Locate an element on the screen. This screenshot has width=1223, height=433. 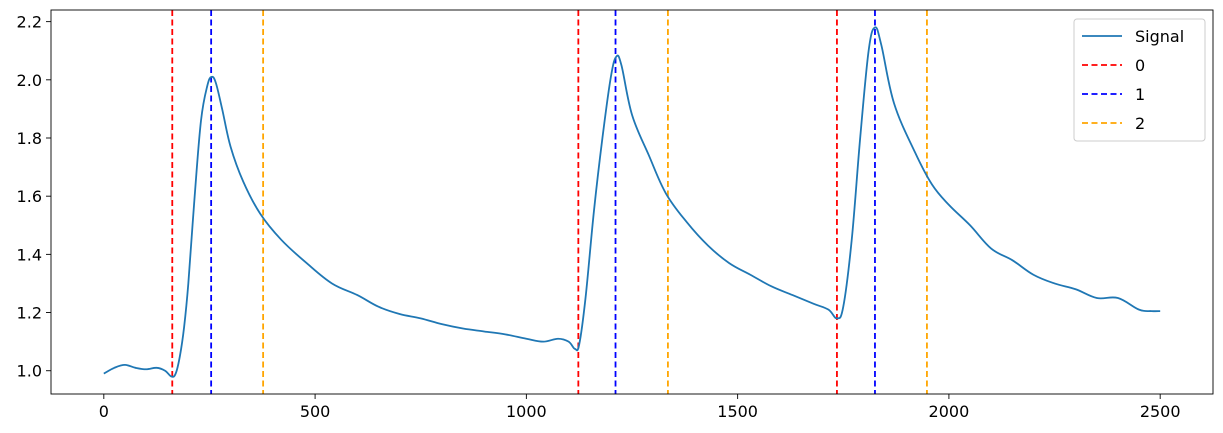
x-tick-label-4: 2000 is located at coordinates (949, 411).